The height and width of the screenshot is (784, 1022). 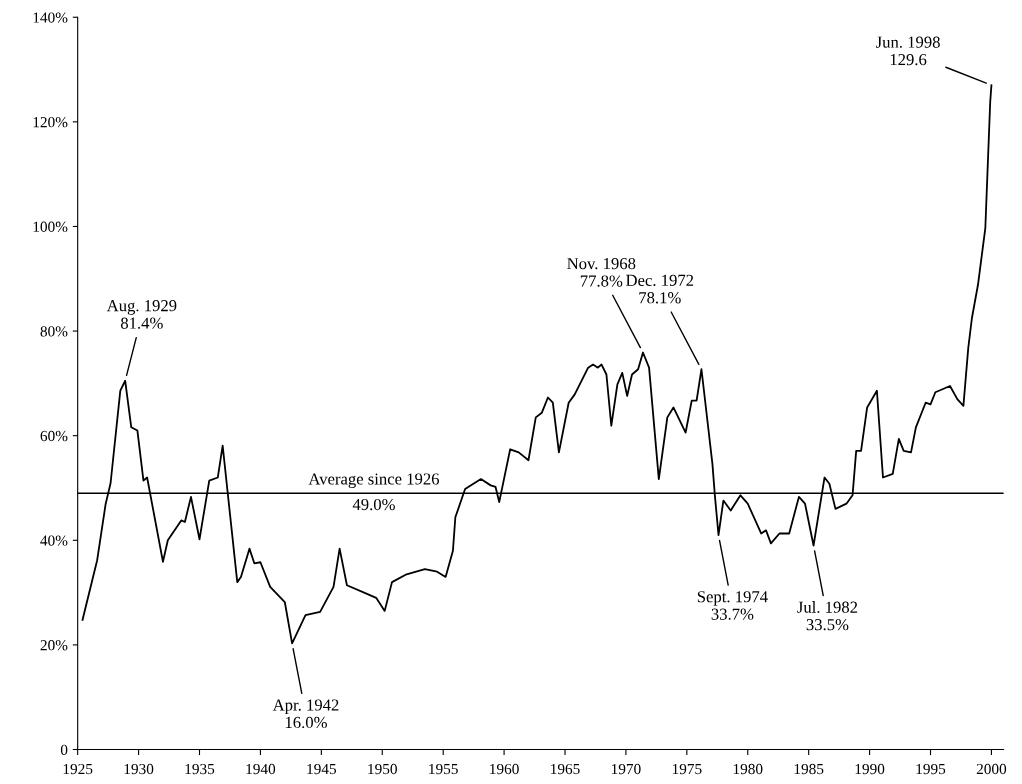 I want to click on x-tick-label: 1935, so click(x=200, y=769).